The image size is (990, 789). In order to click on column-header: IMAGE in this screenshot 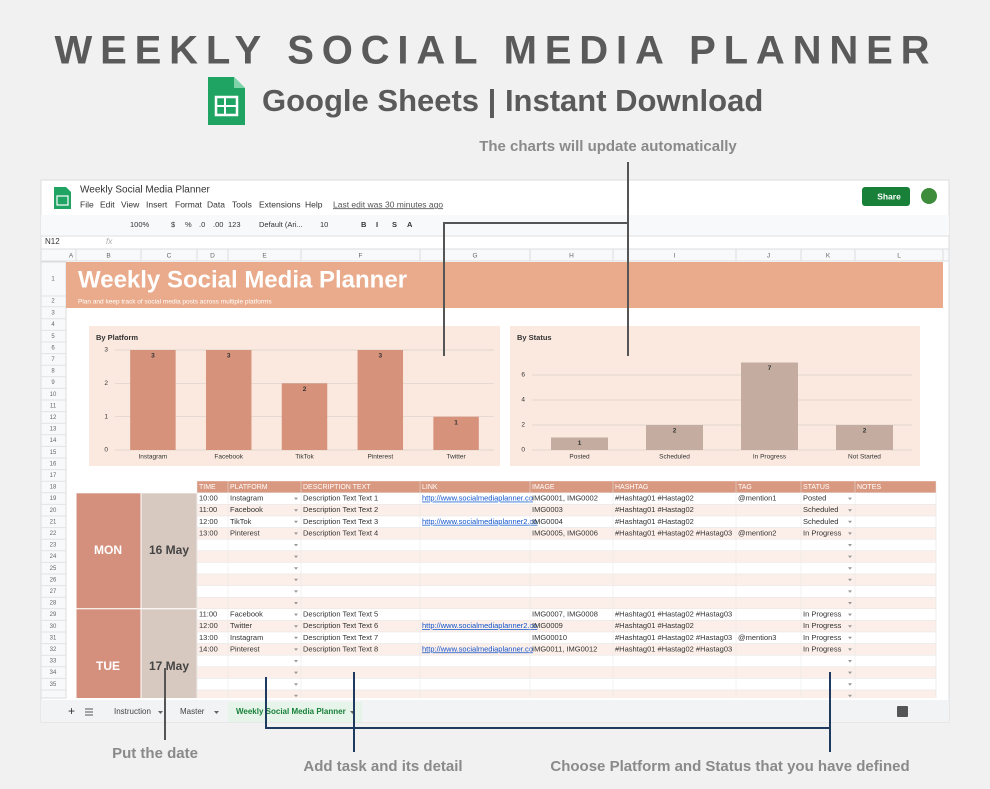, I will do `click(543, 487)`.